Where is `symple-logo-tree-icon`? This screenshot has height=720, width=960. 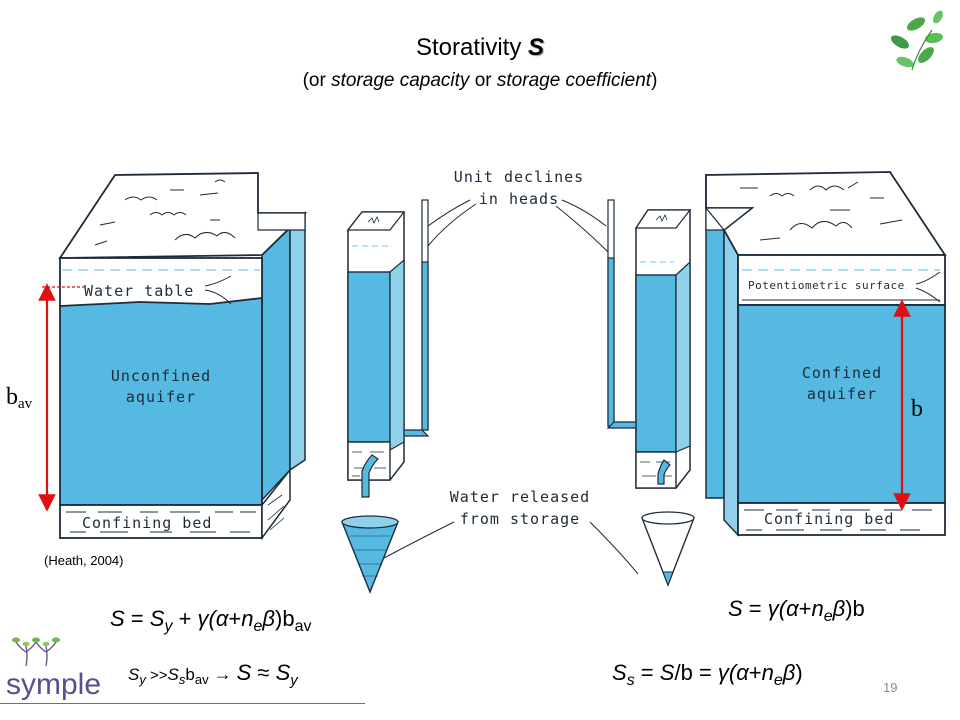
symple-logo-tree-icon is located at coordinates (36, 652).